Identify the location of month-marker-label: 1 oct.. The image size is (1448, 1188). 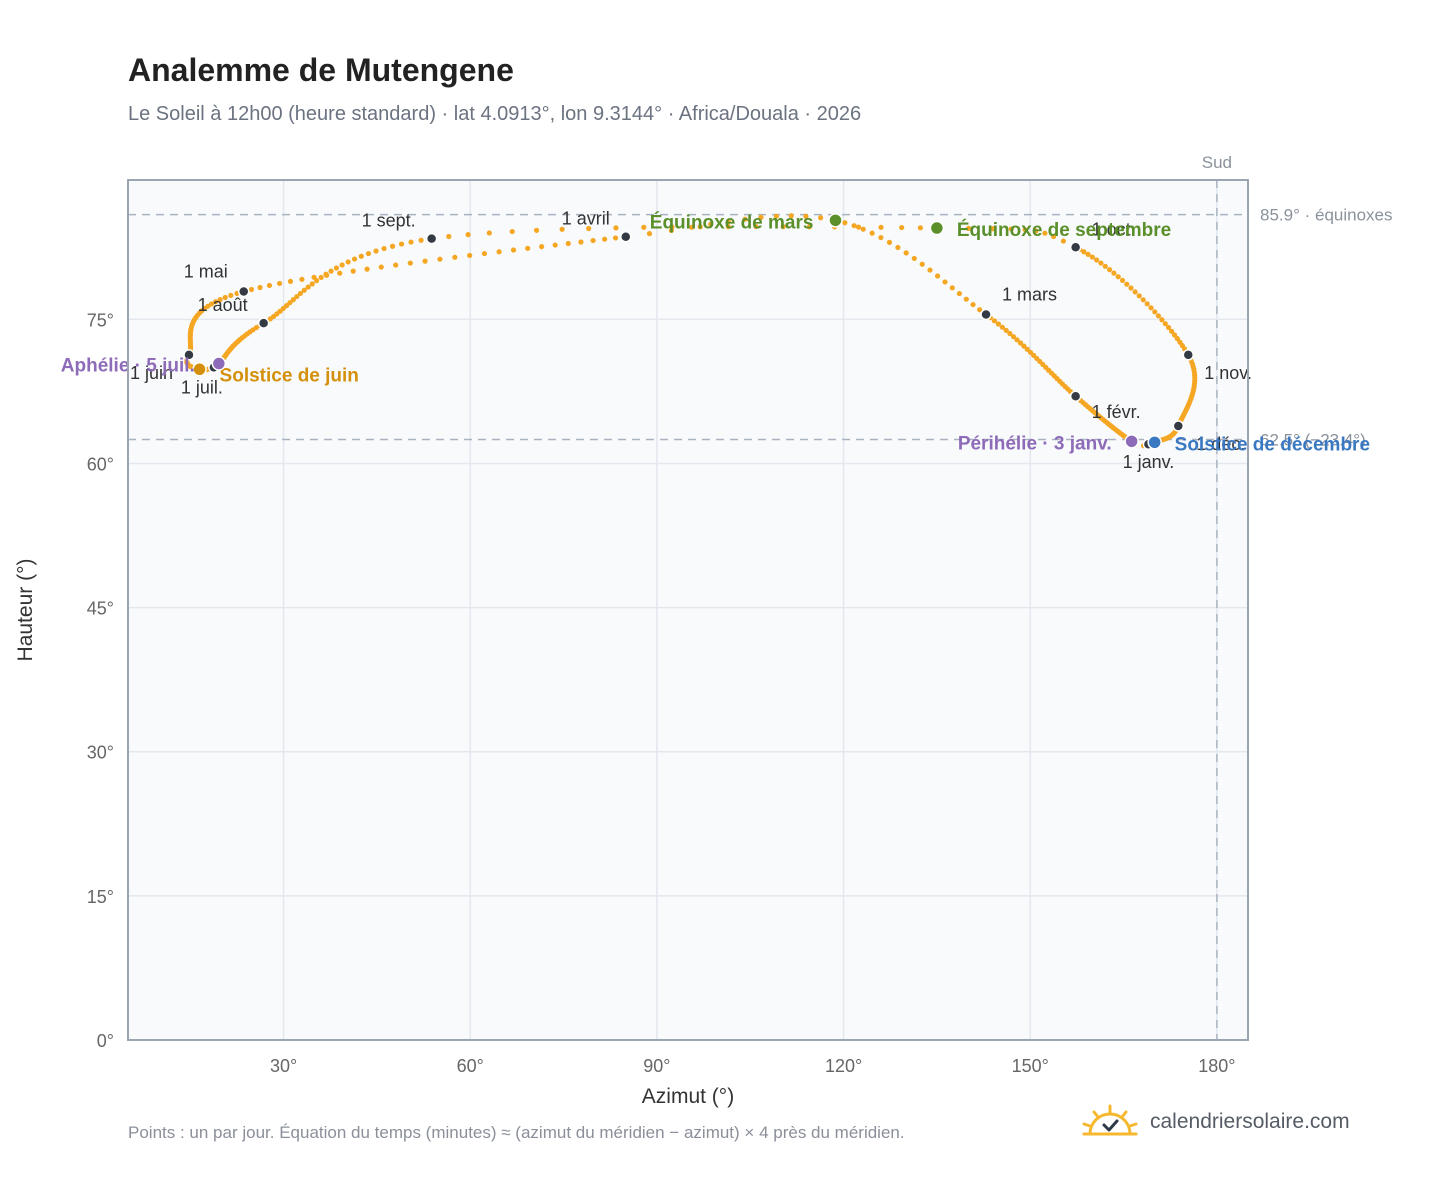
(1114, 229).